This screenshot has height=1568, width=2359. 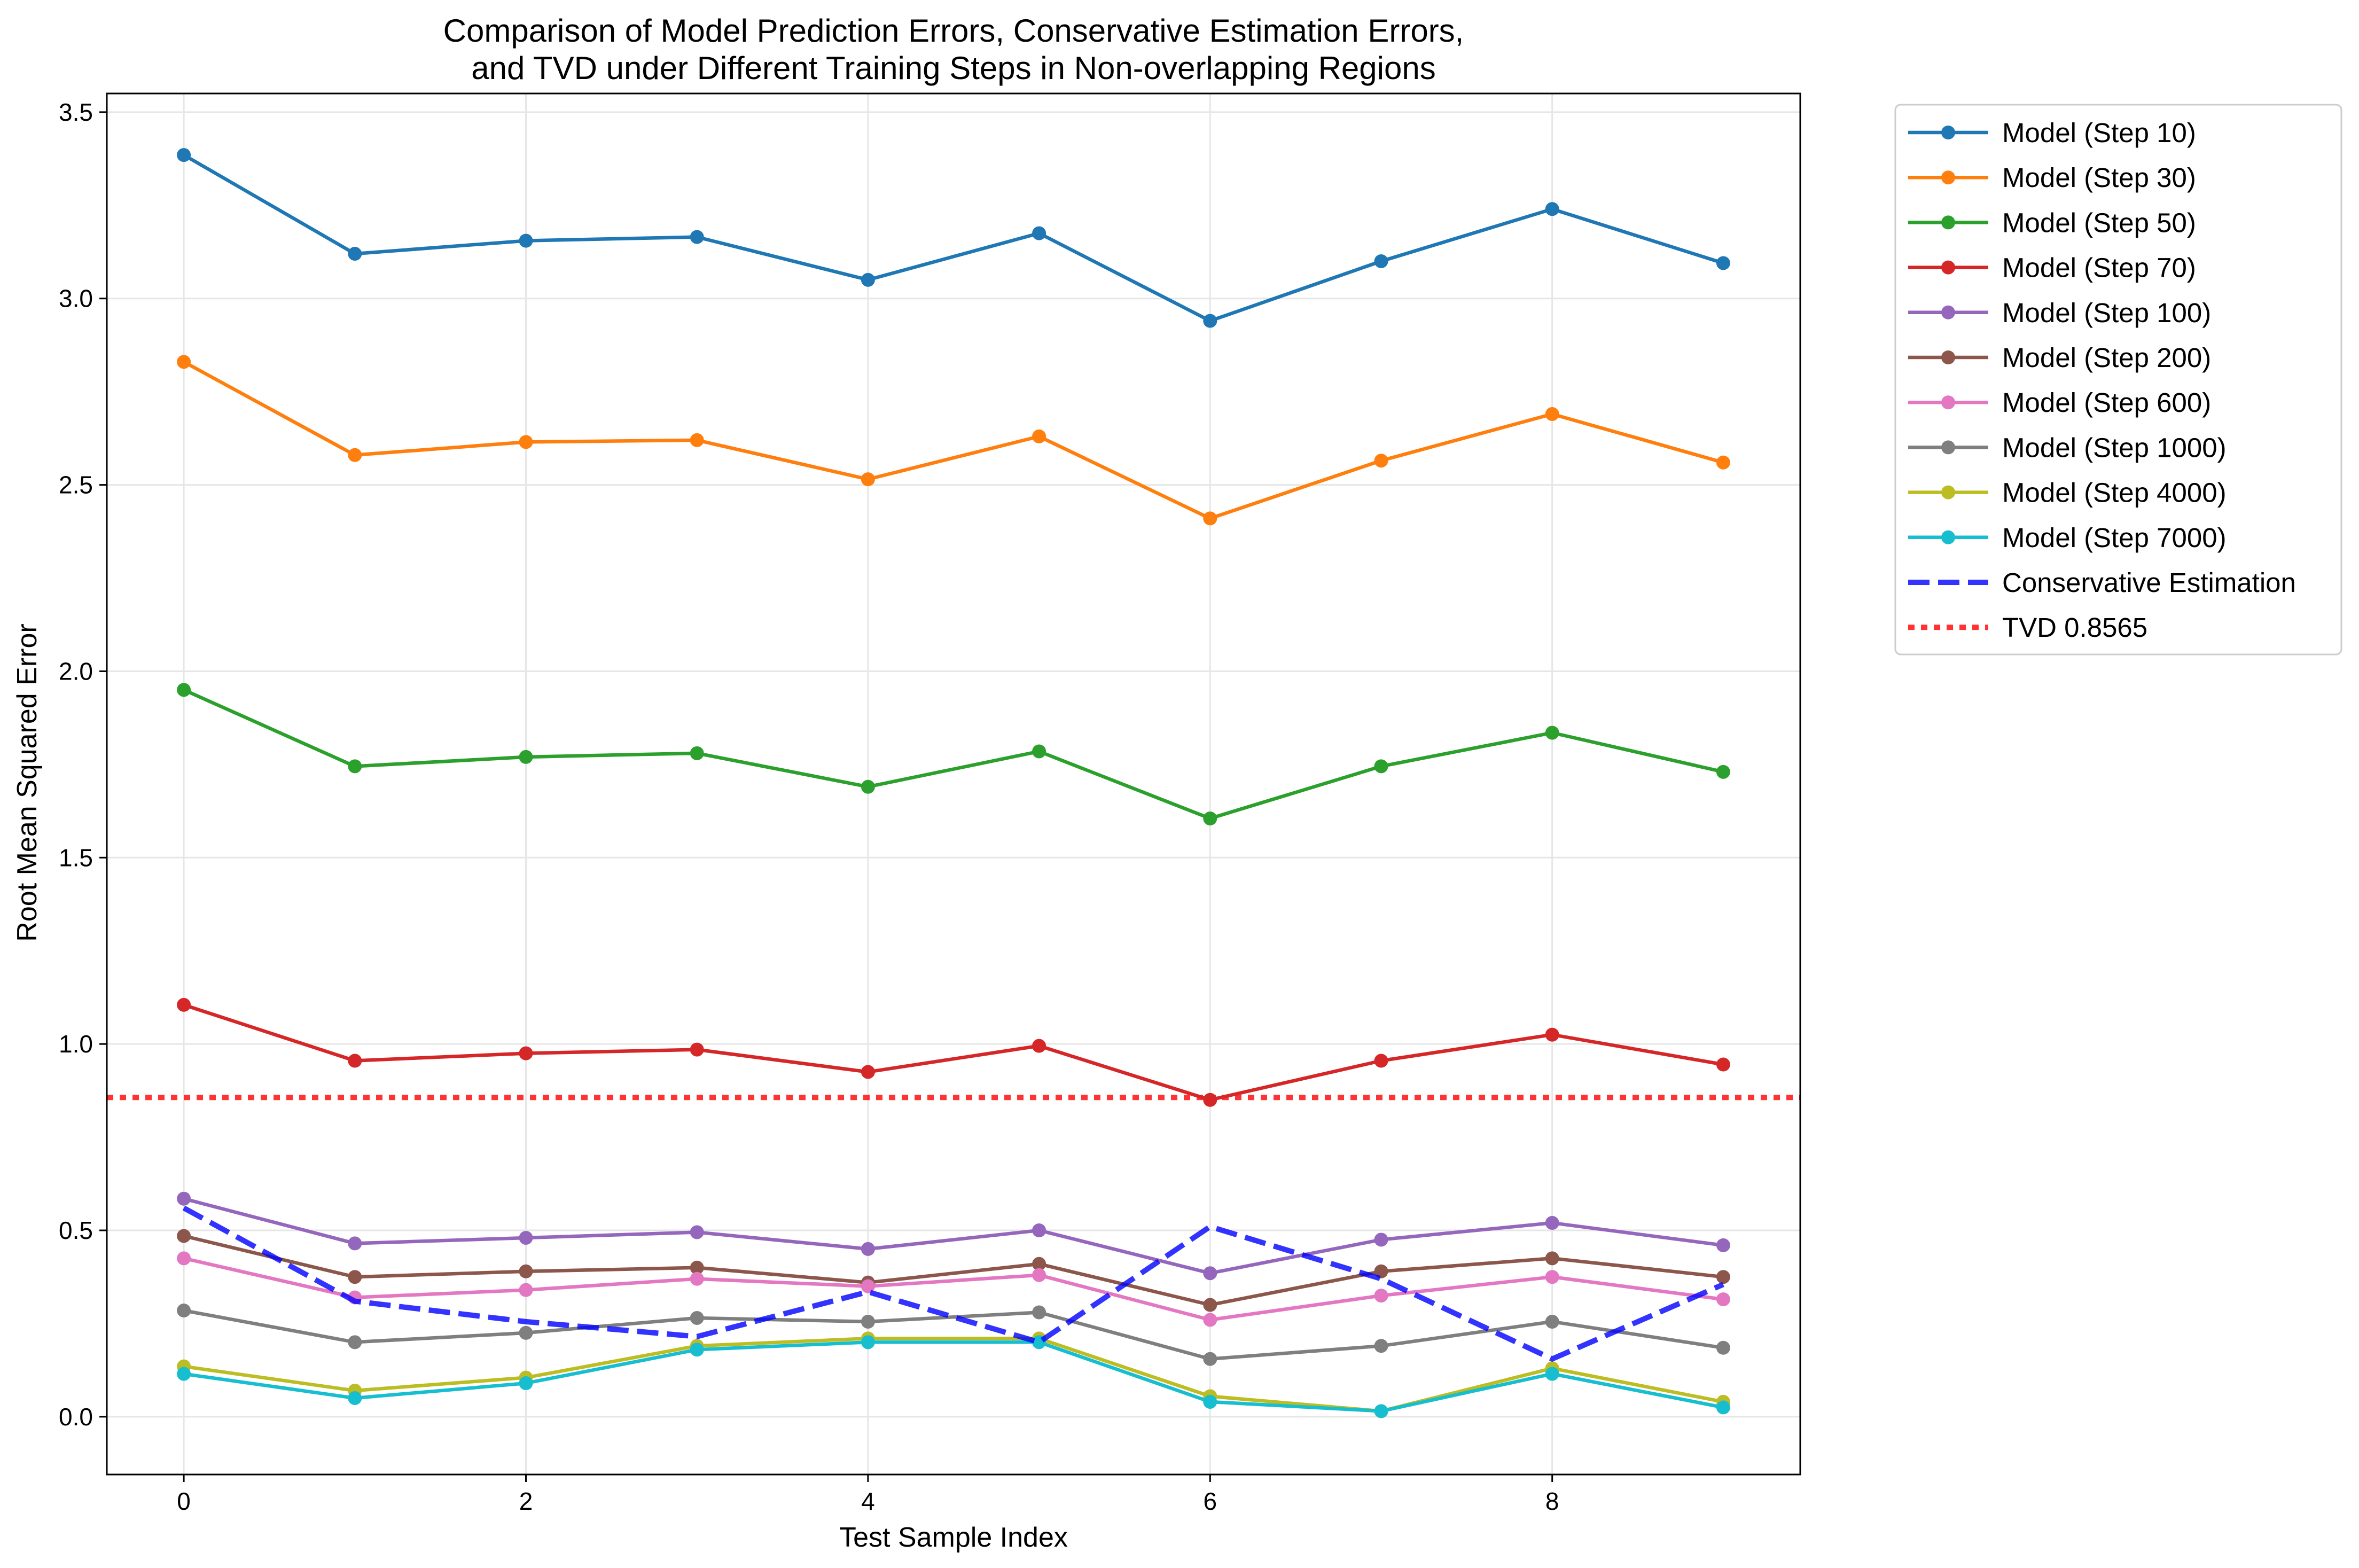 What do you see at coordinates (2107, 402) in the screenshot?
I see `legend-label: Model (Step 600)` at bounding box center [2107, 402].